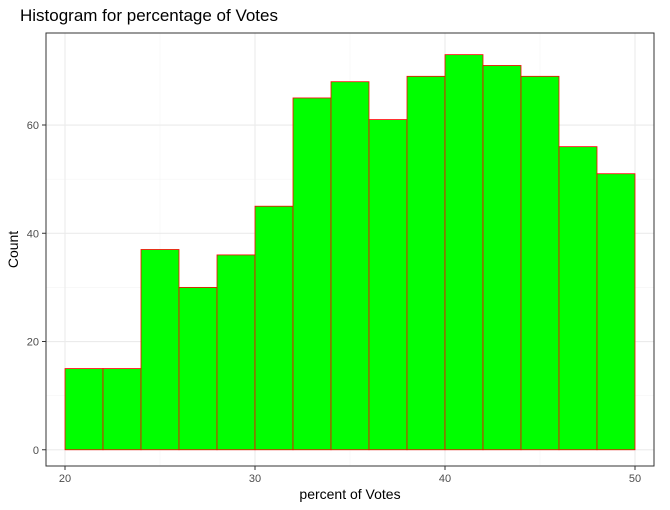 Image resolution: width=670 pixels, height=510 pixels. Describe the element at coordinates (33, 234) in the screenshot. I see `y-tick-label: 40` at that location.